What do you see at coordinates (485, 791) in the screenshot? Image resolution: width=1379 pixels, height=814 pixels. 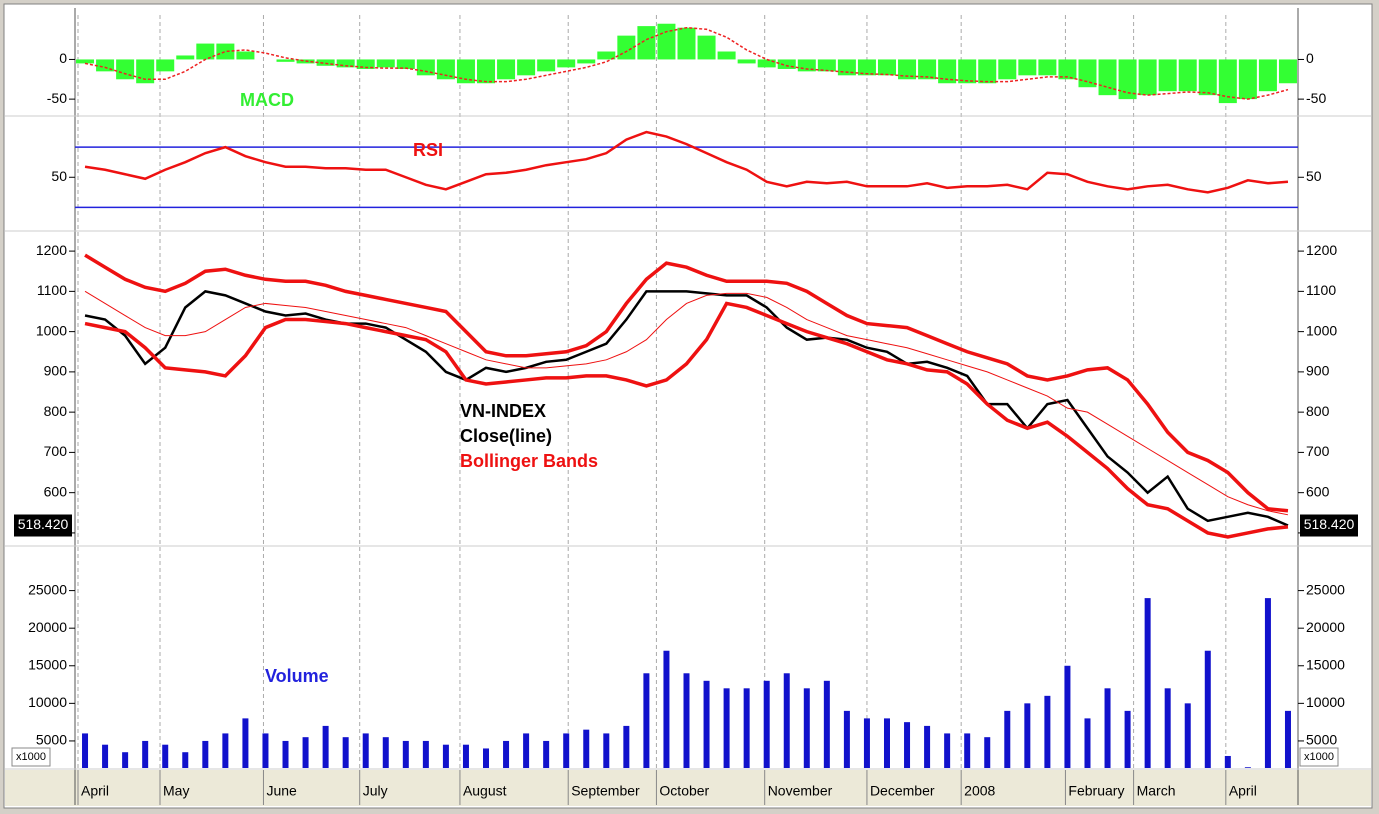 I see `x-tick-label: August` at bounding box center [485, 791].